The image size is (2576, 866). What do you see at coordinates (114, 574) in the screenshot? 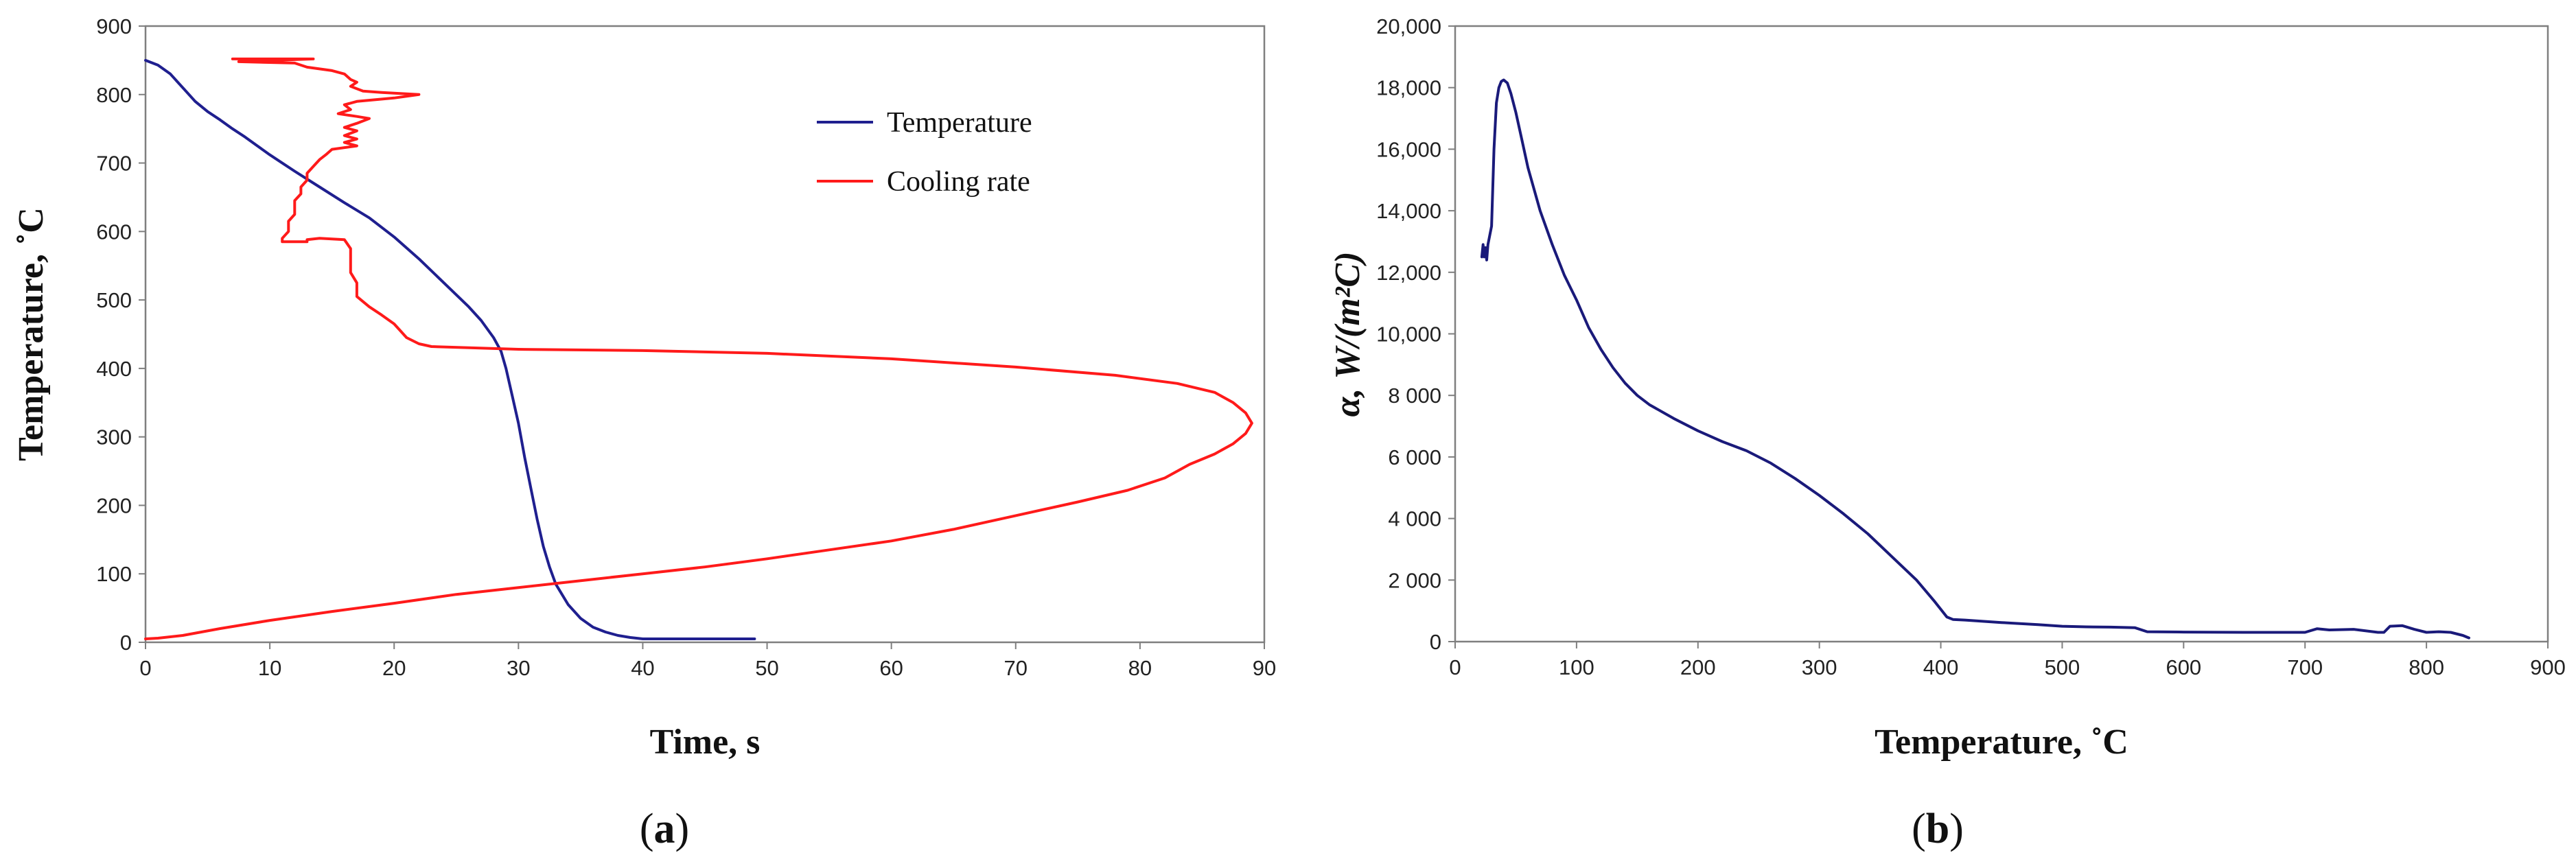
I see `y-tick-label: 100` at bounding box center [114, 574].